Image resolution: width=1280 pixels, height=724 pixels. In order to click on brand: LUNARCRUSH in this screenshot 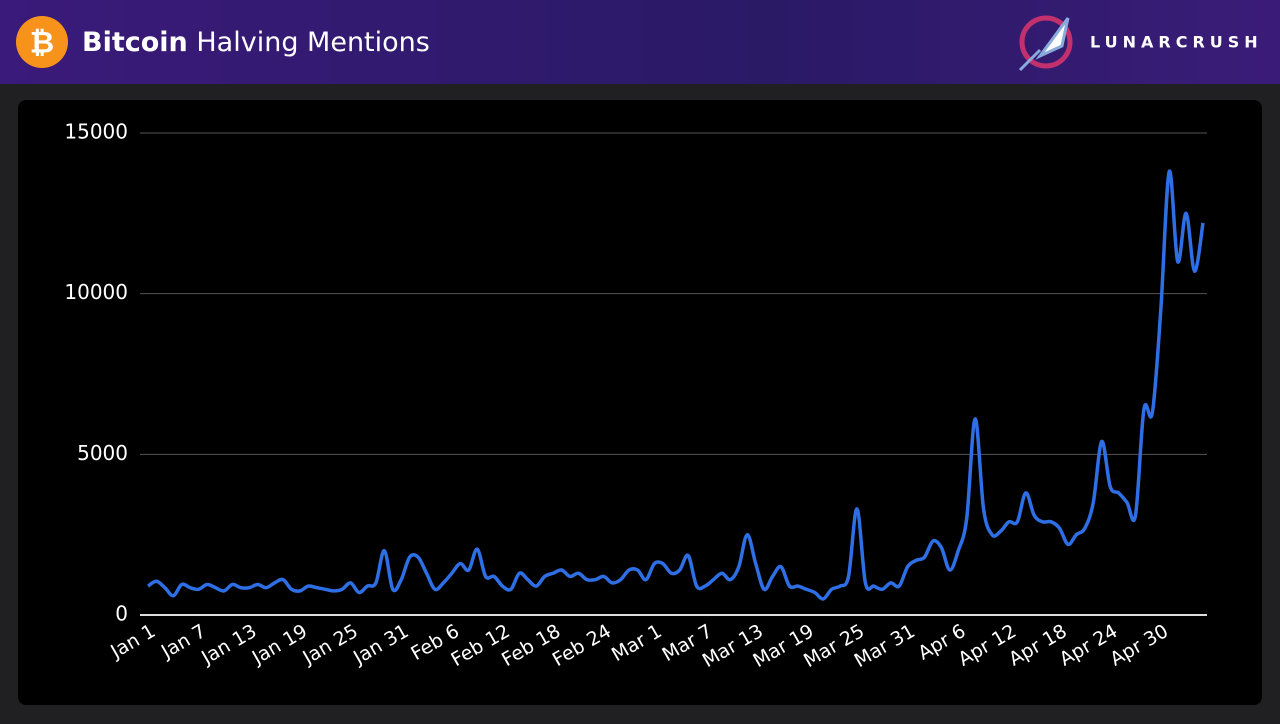, I will do `click(1176, 42)`.